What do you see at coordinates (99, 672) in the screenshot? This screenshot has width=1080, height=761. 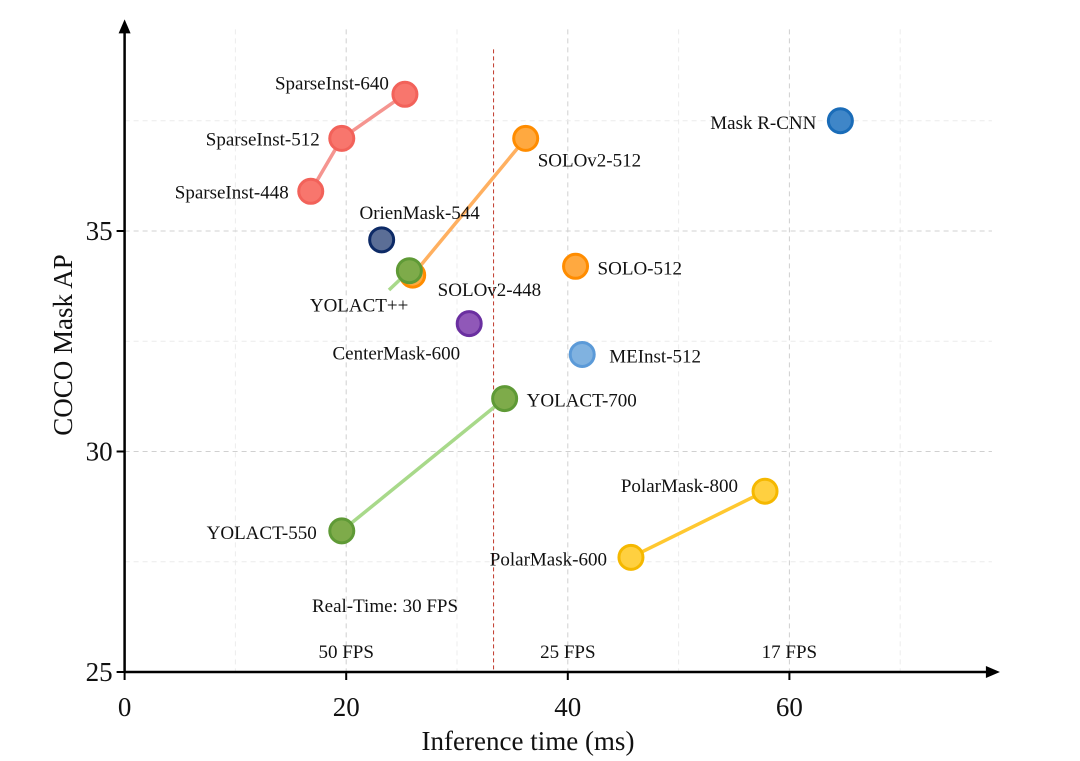 I see `y-tick-label: 25` at bounding box center [99, 672].